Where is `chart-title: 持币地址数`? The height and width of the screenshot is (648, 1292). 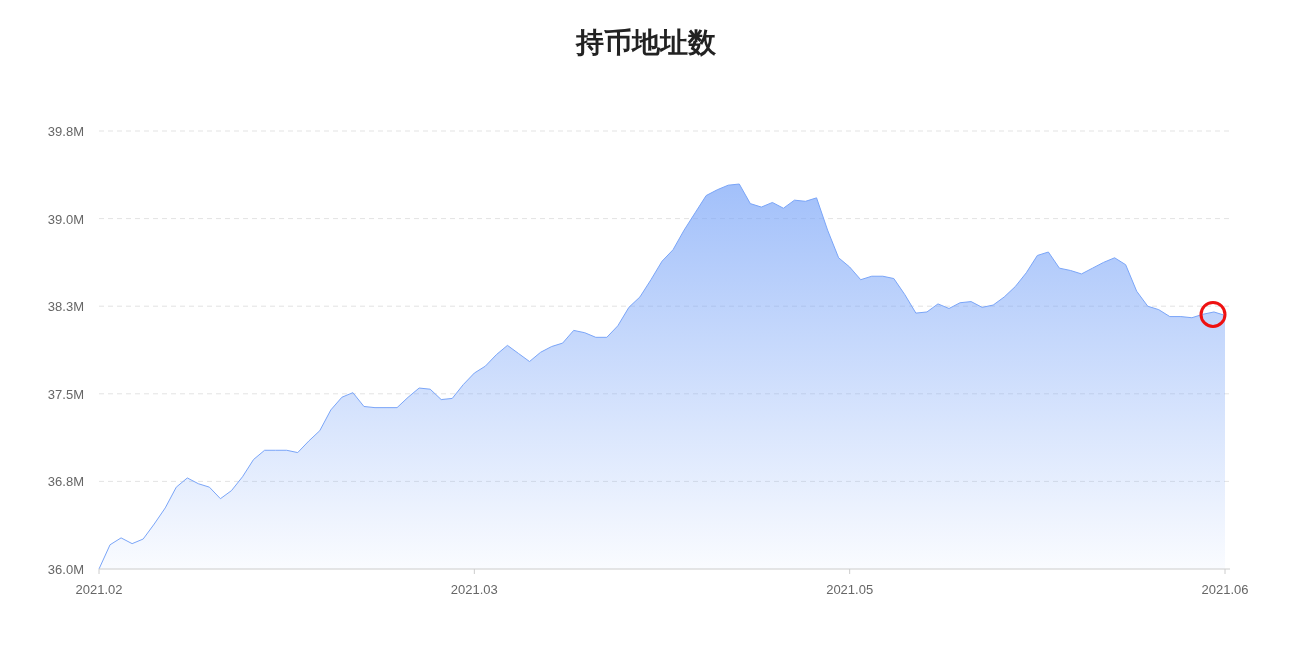
chart-title: 持币地址数 is located at coordinates (646, 42).